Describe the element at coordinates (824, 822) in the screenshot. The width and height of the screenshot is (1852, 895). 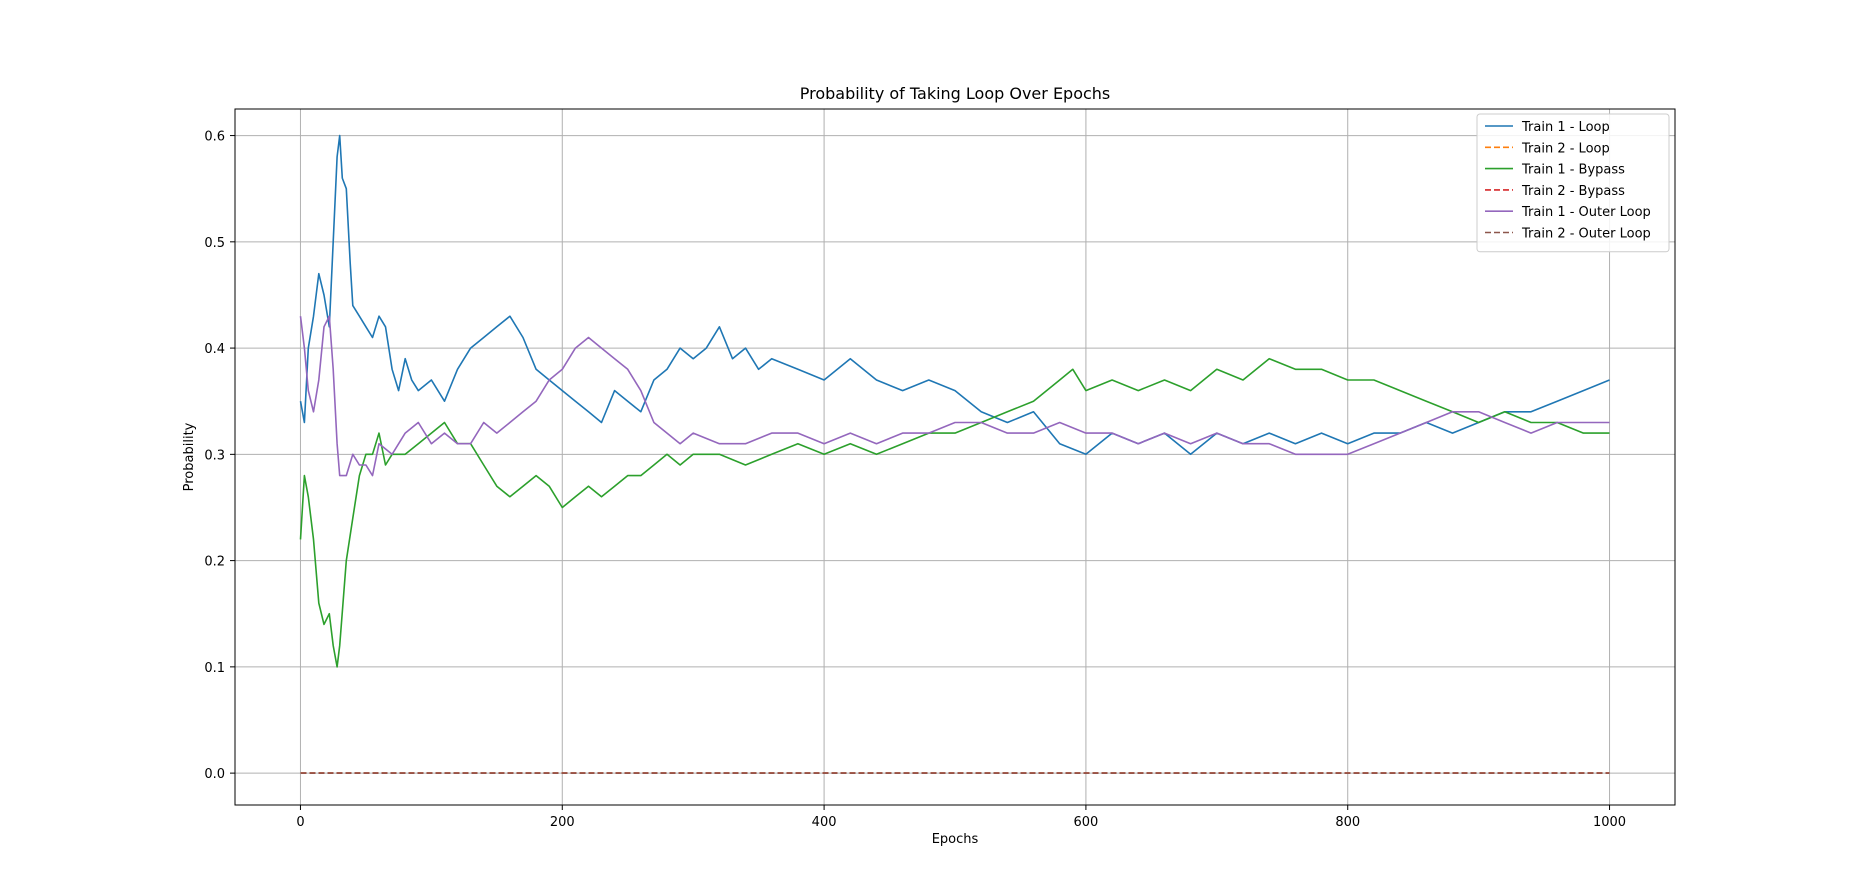
I see `x-tick-label: 400` at that location.